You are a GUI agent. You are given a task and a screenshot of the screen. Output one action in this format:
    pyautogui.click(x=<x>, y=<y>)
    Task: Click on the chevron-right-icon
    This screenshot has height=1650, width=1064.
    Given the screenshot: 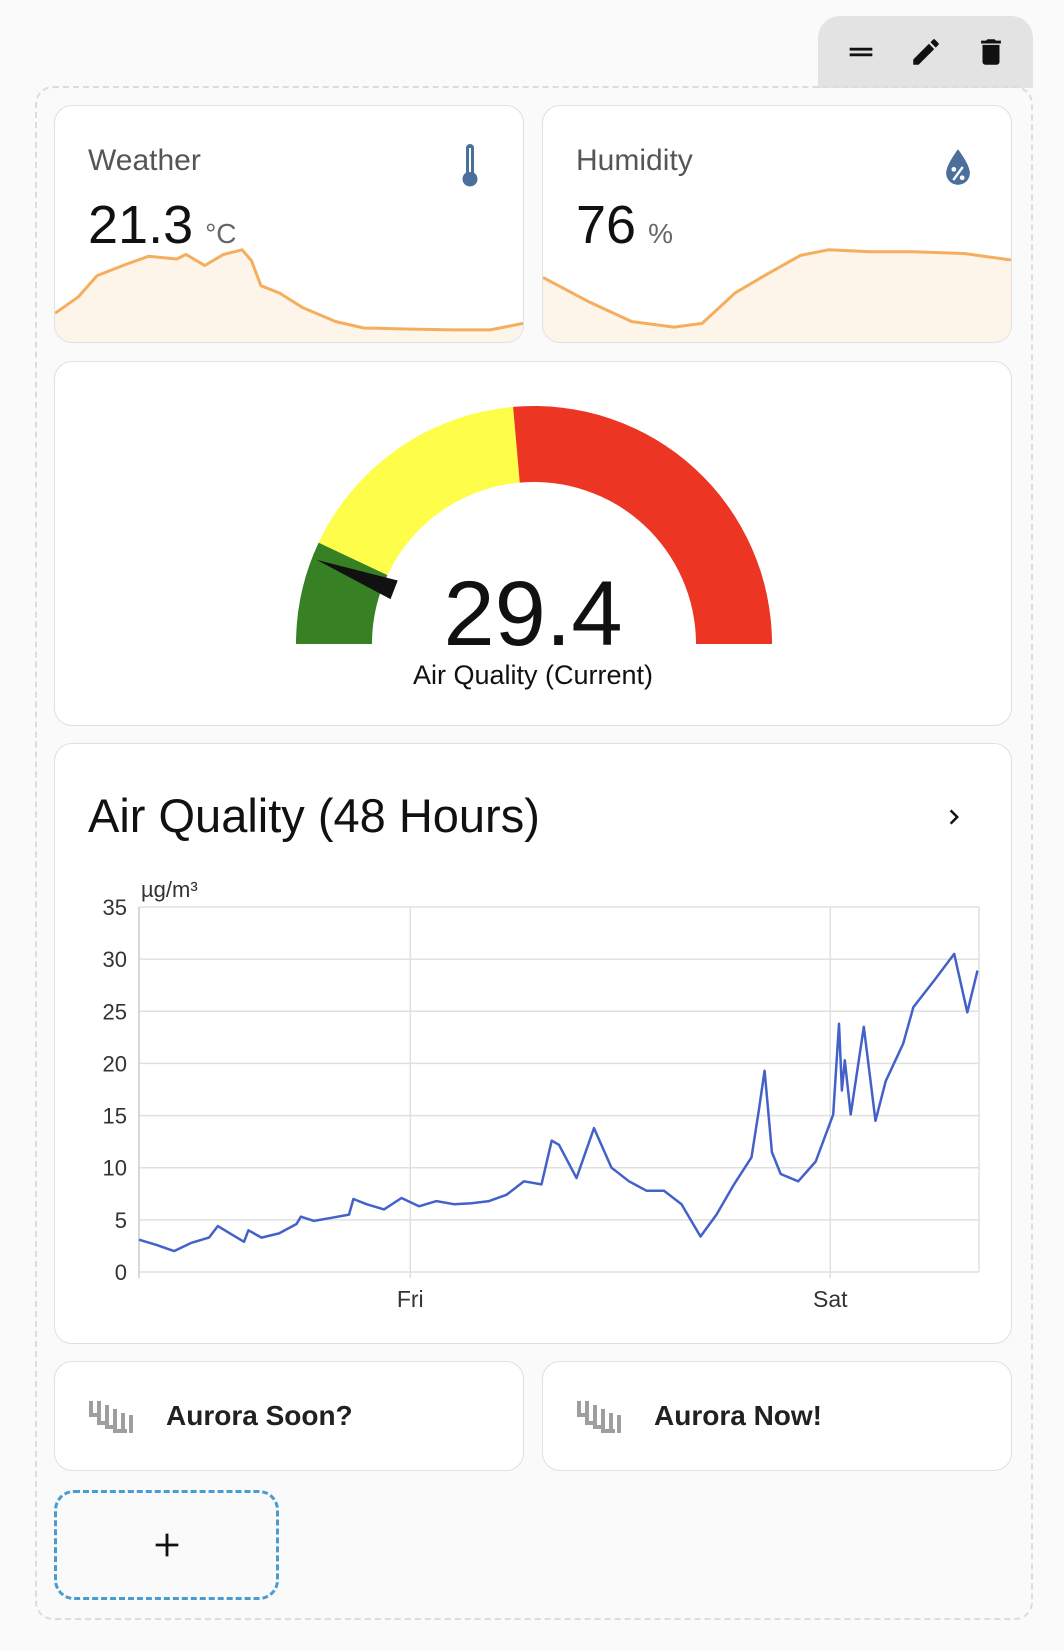 What is the action you would take?
    pyautogui.click(x=954, y=817)
    